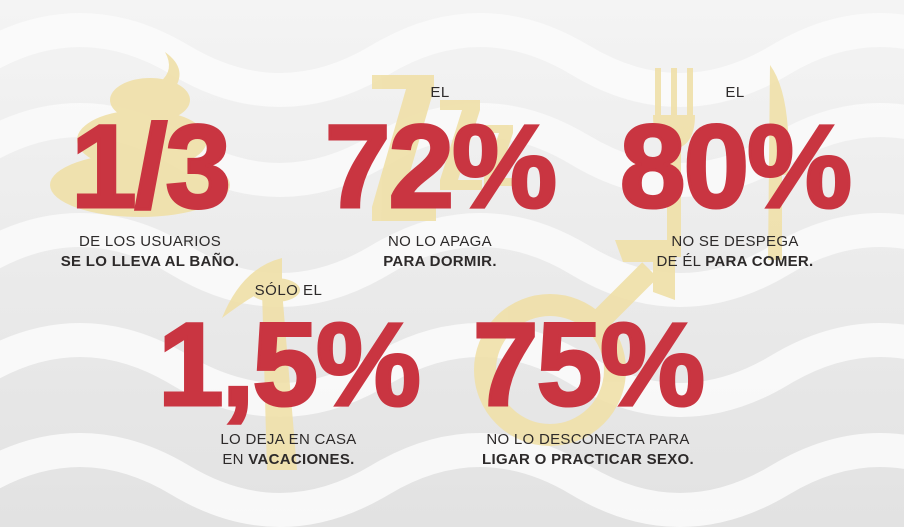 The height and width of the screenshot is (527, 904). I want to click on stat-caption-line1: LO DEJA EN CASA, so click(288, 439).